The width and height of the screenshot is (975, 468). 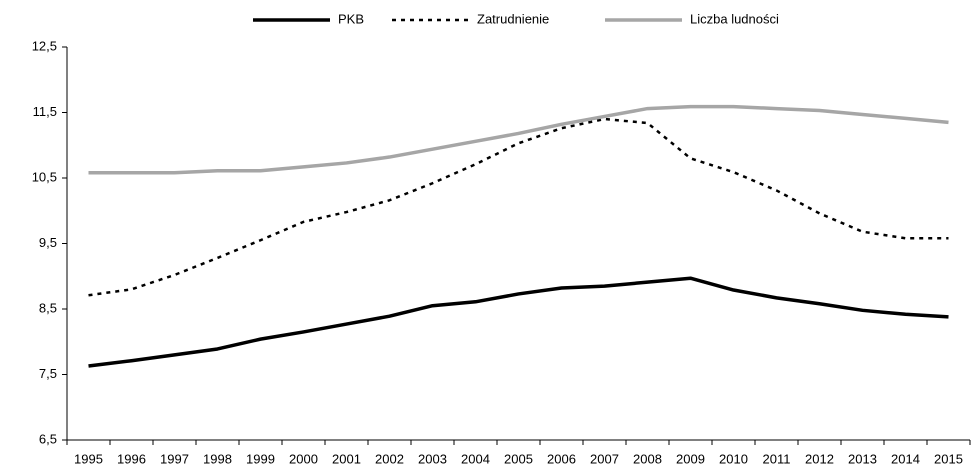 I want to click on y-tick-label: 7,5, so click(x=48, y=373).